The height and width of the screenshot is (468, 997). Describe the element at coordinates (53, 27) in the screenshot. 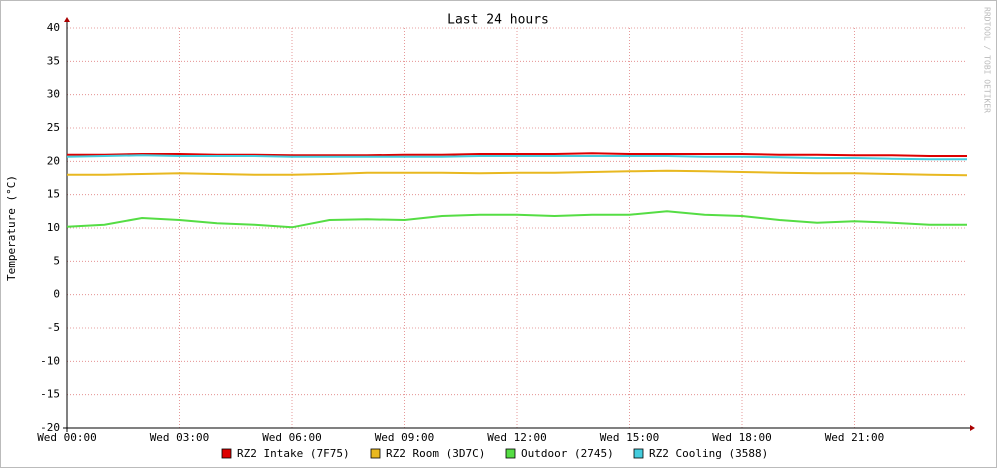

I see `y-tick-label: 40` at that location.